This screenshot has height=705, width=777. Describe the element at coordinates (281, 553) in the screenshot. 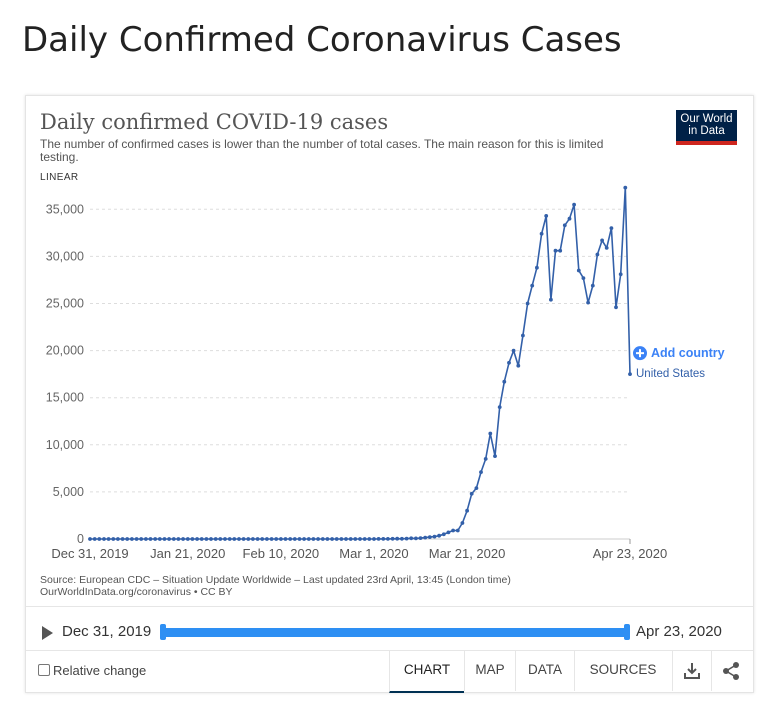

I see `x-tick-label: Feb 10, 2020` at that location.